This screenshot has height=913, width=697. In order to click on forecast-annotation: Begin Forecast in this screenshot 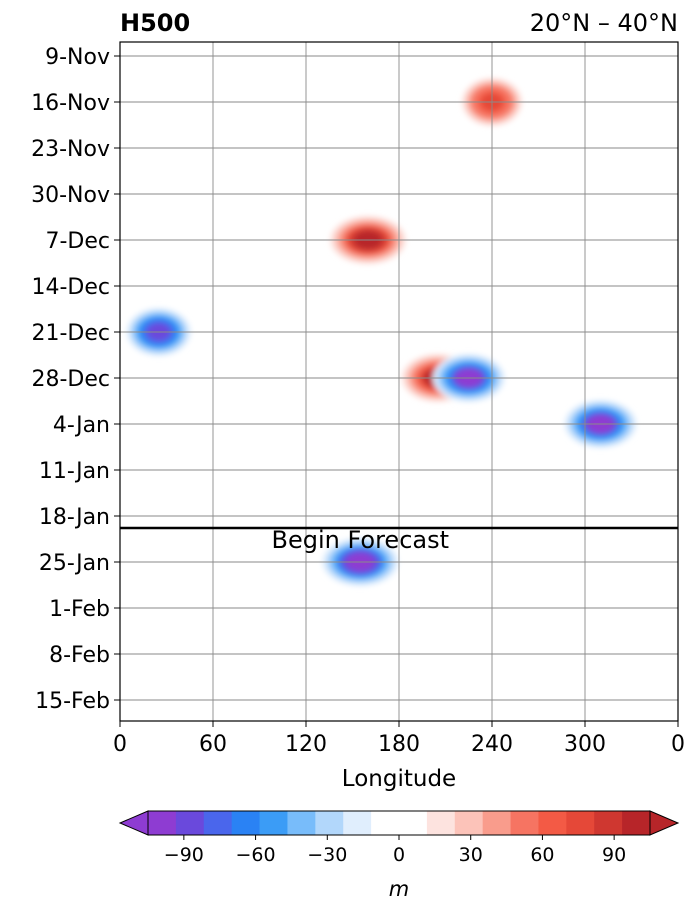, I will do `click(360, 540)`.